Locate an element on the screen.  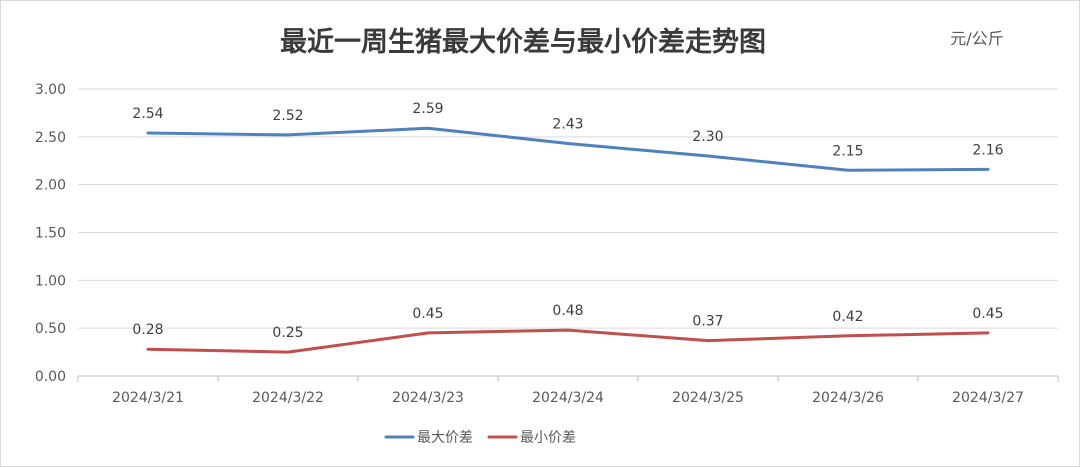
x-tick-label: 2024/3/27 is located at coordinates (988, 398).